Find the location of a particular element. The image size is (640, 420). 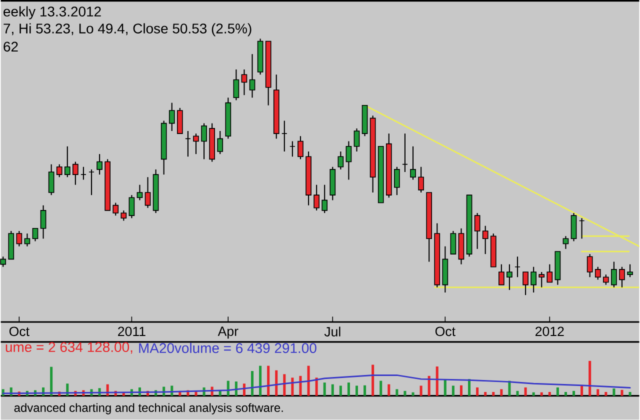

annotation: 62 is located at coordinates (11, 47).